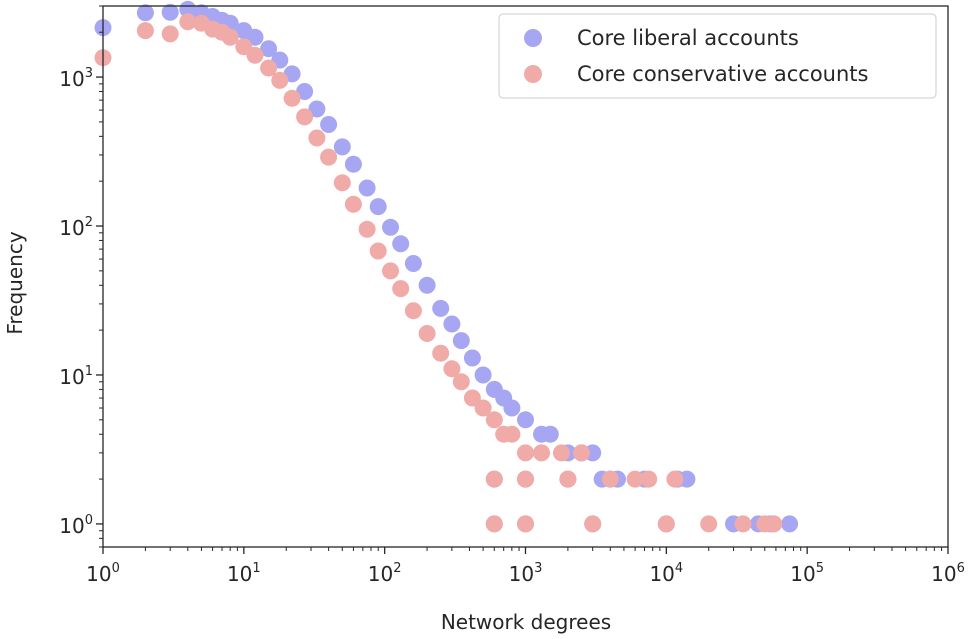 The image size is (968, 639). I want to click on legend-box, so click(717, 56).